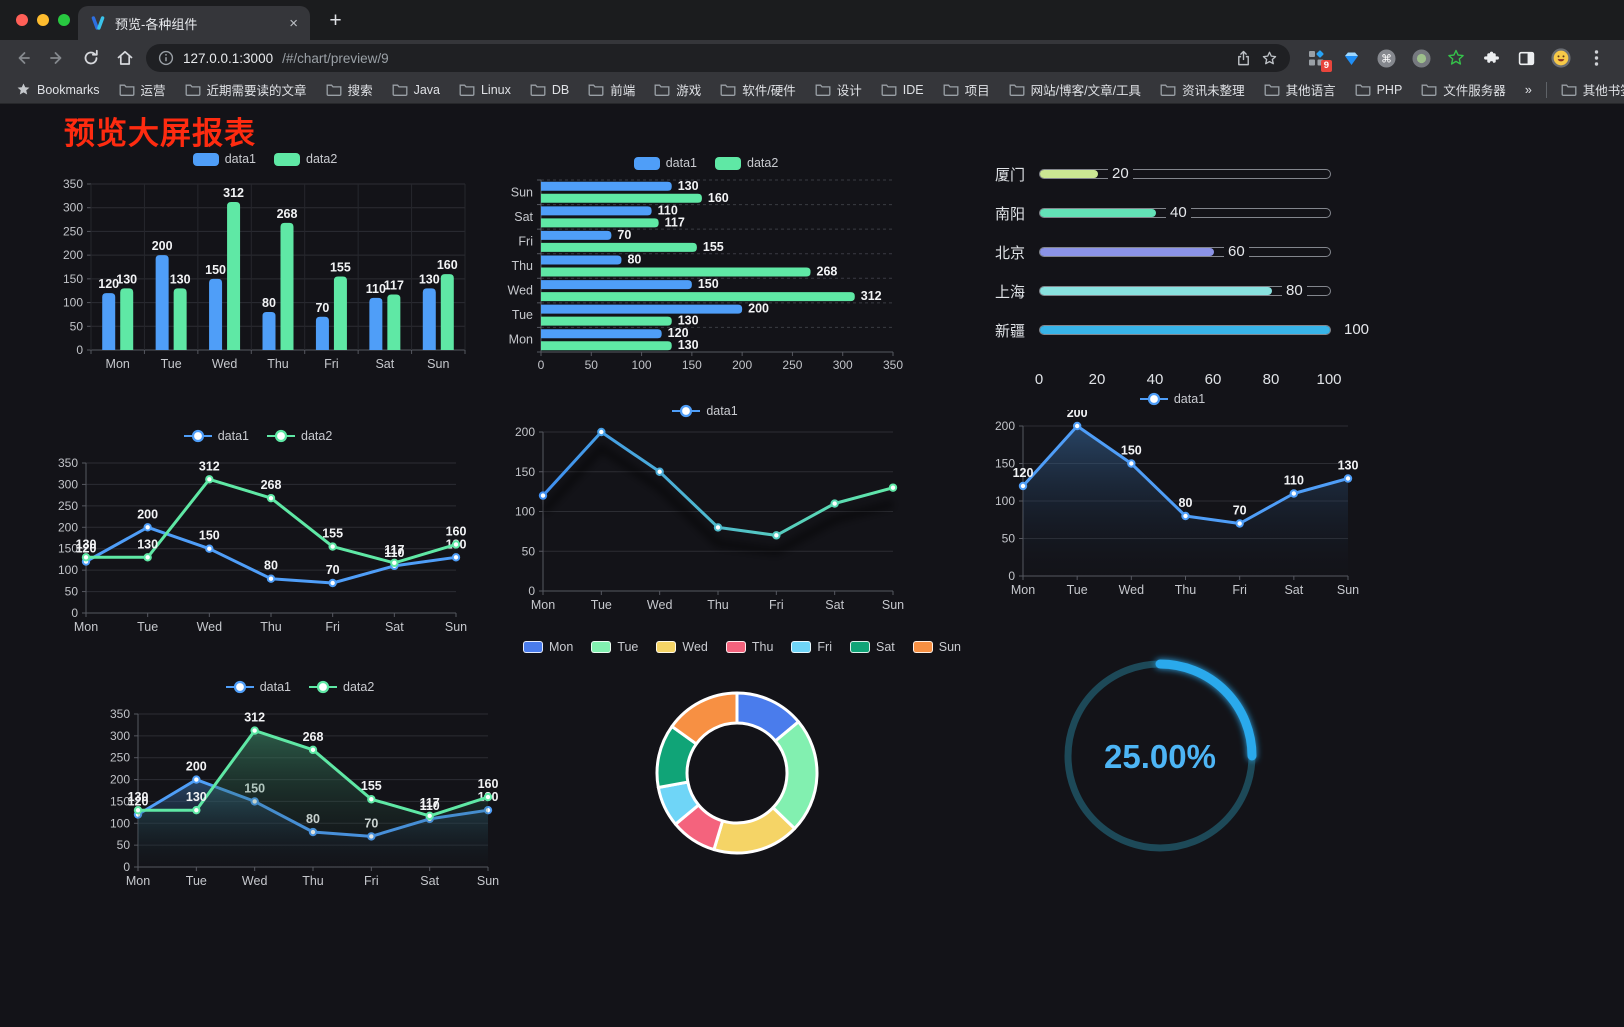 Image resolution: width=1624 pixels, height=1027 pixels. I want to click on chart-donut: Mon Tue Wed Thu Fri Sat Sun, so click(741, 759).